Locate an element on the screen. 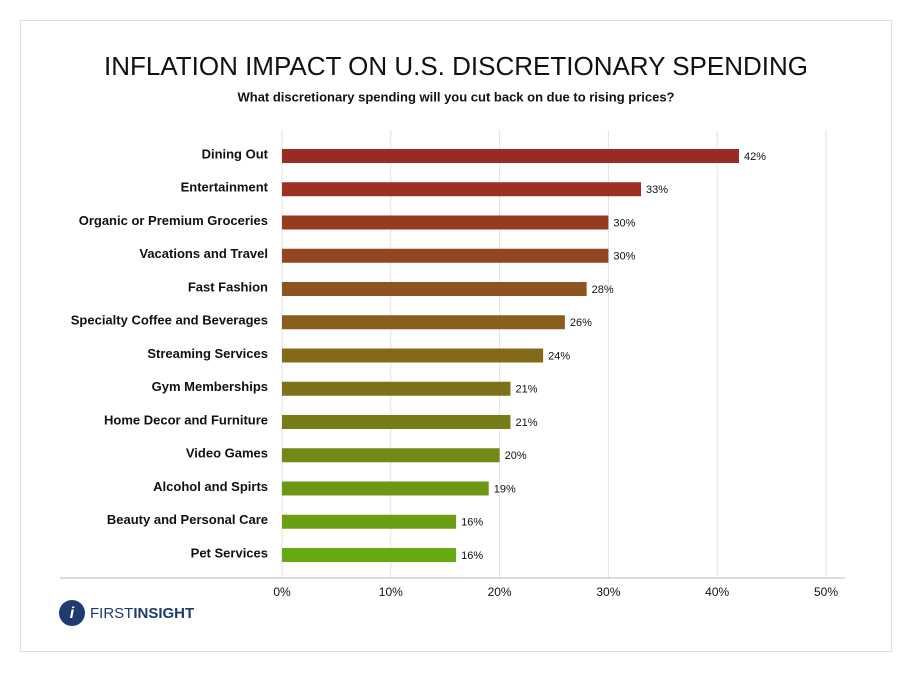 The height and width of the screenshot is (674, 912). value-label: 24% is located at coordinates (559, 356).